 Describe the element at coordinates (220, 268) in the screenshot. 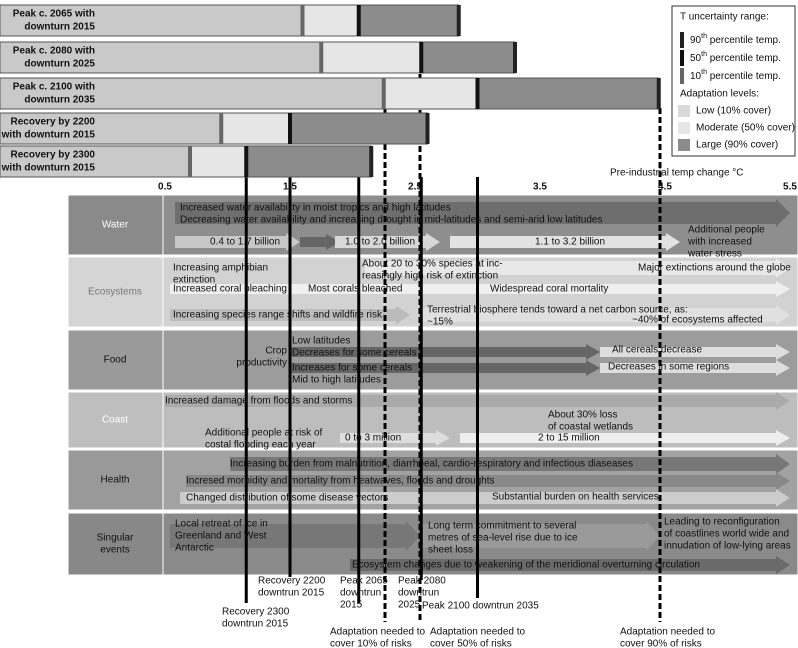

I see `sector-text: Increasing amphibian` at that location.